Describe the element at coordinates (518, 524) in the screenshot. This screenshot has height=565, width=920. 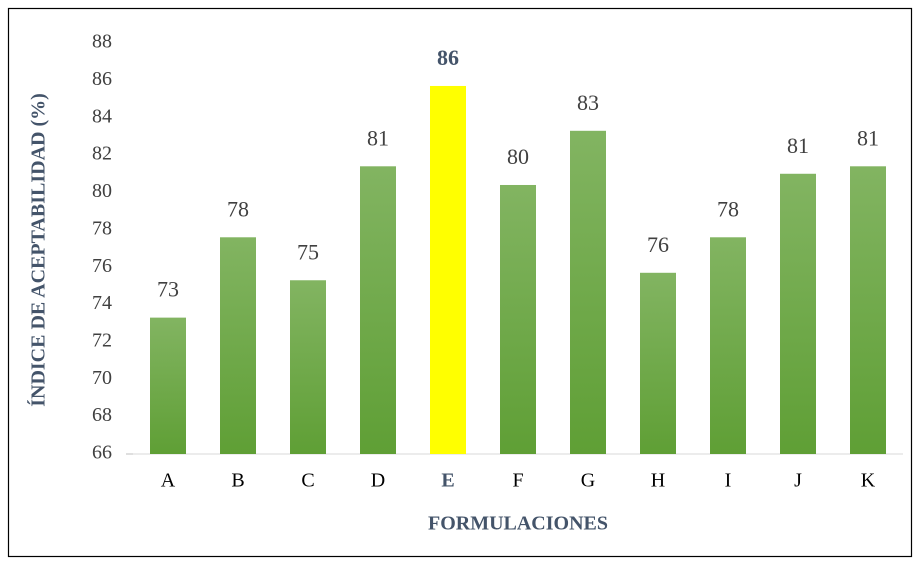
I see `x-axis-title: FORMULACIONES` at that location.